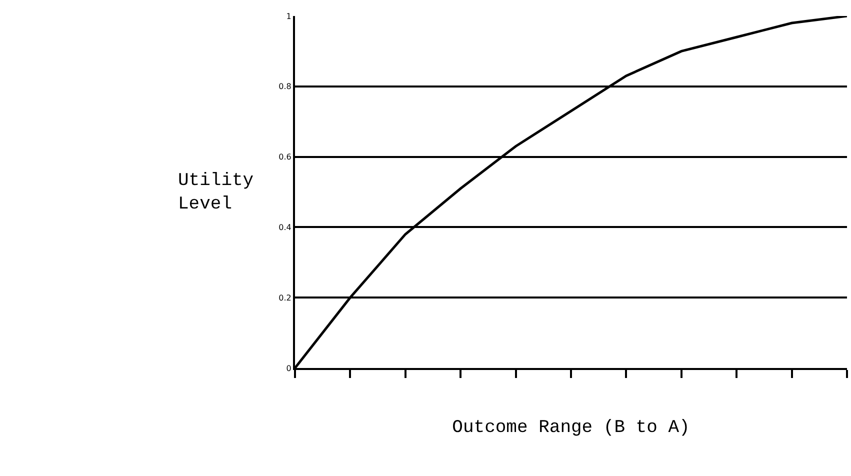 This screenshot has width=851, height=476. What do you see at coordinates (285, 87) in the screenshot?
I see `y-tick-label: 0.8` at bounding box center [285, 87].